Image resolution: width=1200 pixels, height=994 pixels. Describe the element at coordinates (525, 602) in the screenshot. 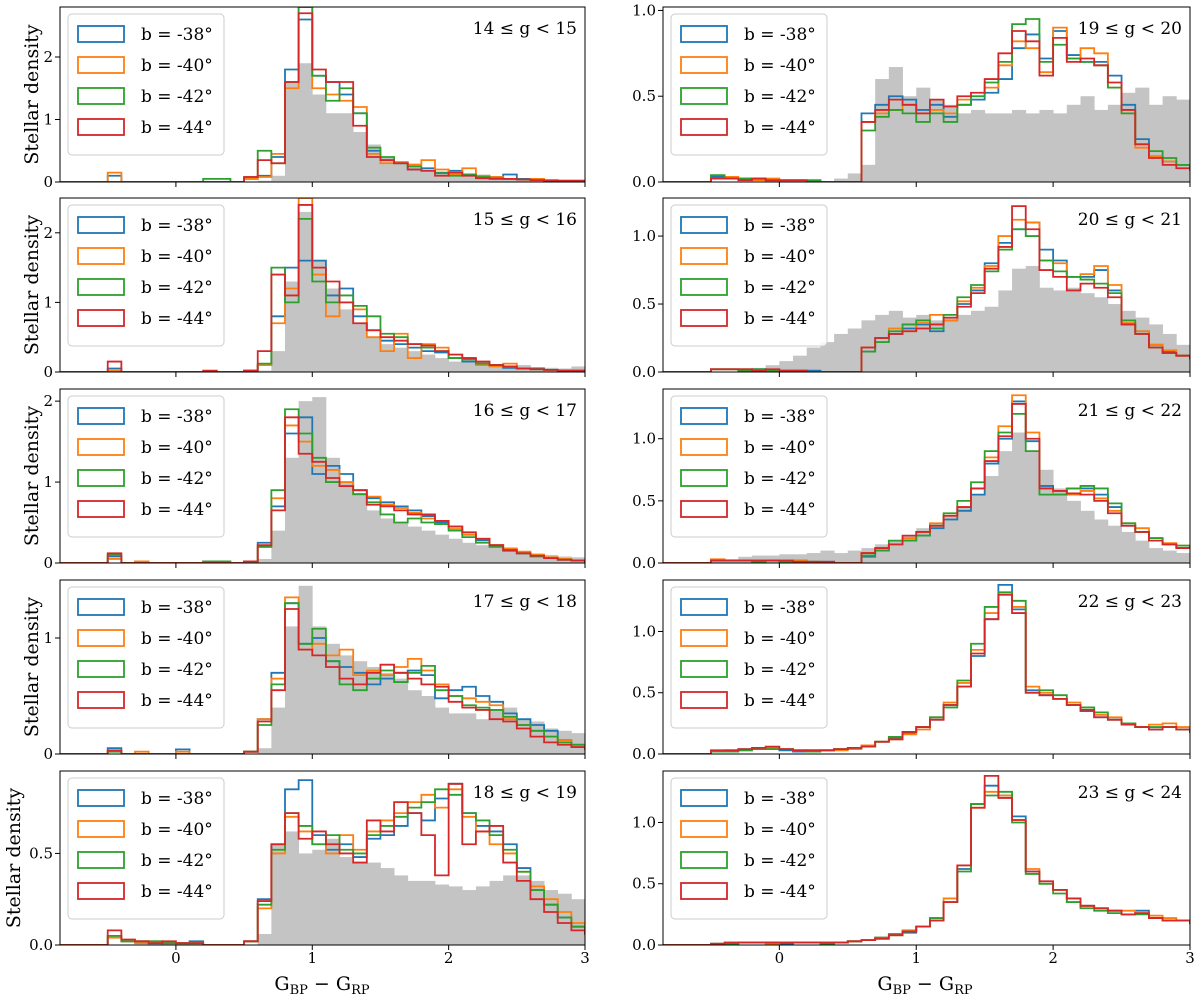

I see `magnitude-bin-label: 17 ≤ g < 18` at that location.